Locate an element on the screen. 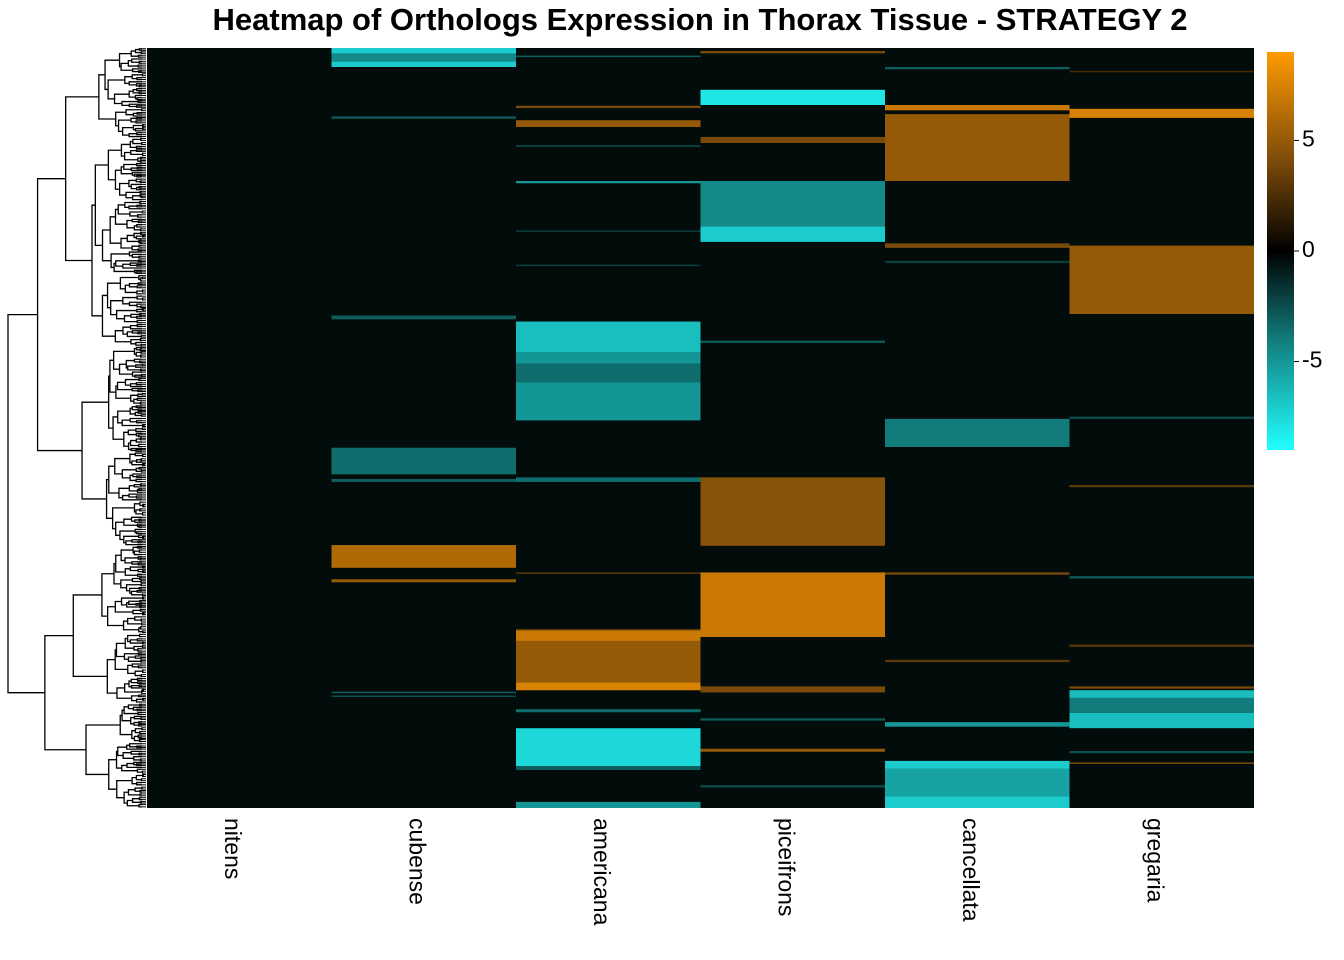 The image size is (1344, 960). column-label: nitens is located at coordinates (233, 848).